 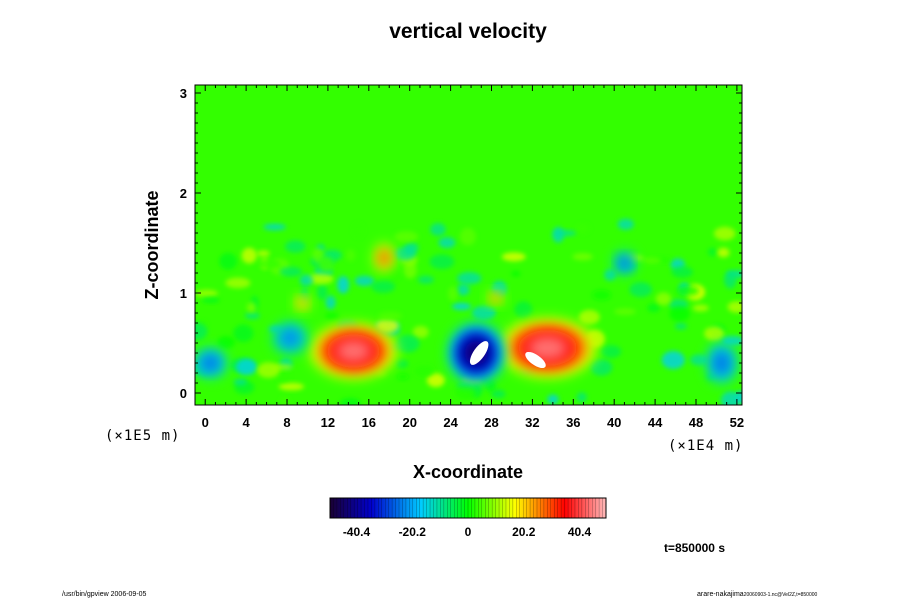 What do you see at coordinates (183, 393) in the screenshot?
I see `y-tick-label: 0` at bounding box center [183, 393].